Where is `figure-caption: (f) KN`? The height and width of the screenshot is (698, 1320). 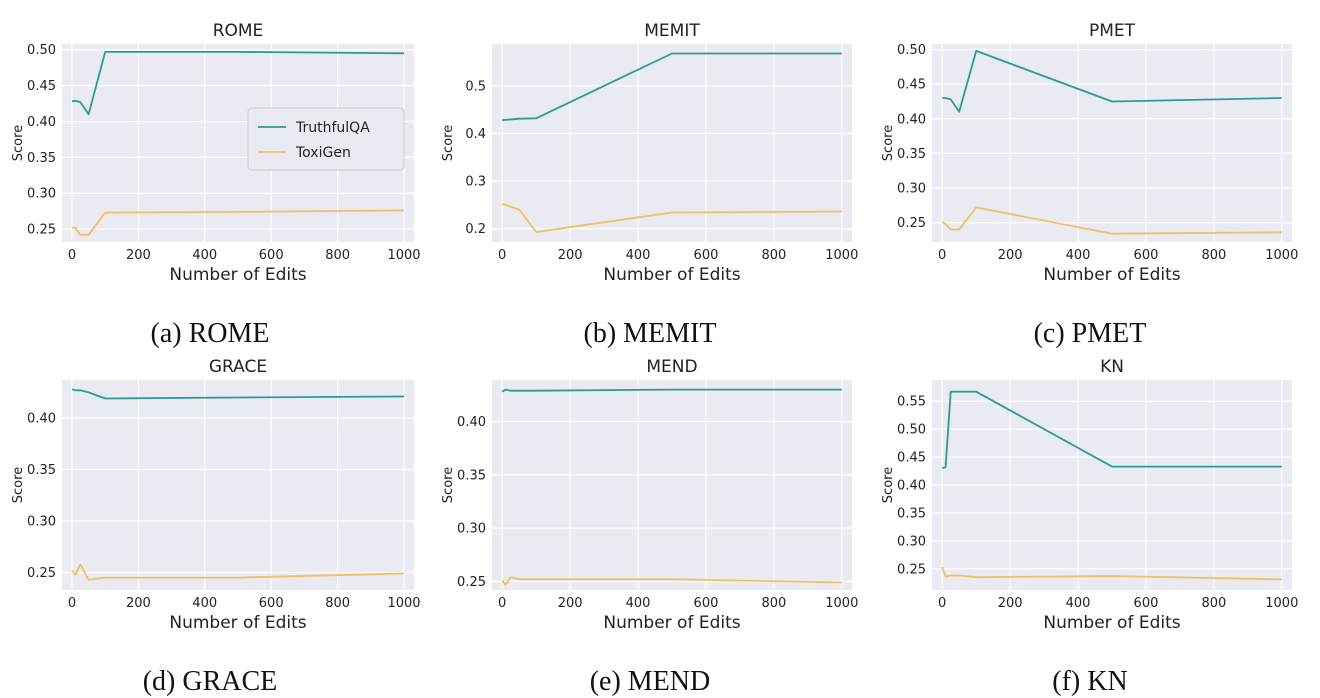
figure-caption: (f) KN is located at coordinates (1090, 681).